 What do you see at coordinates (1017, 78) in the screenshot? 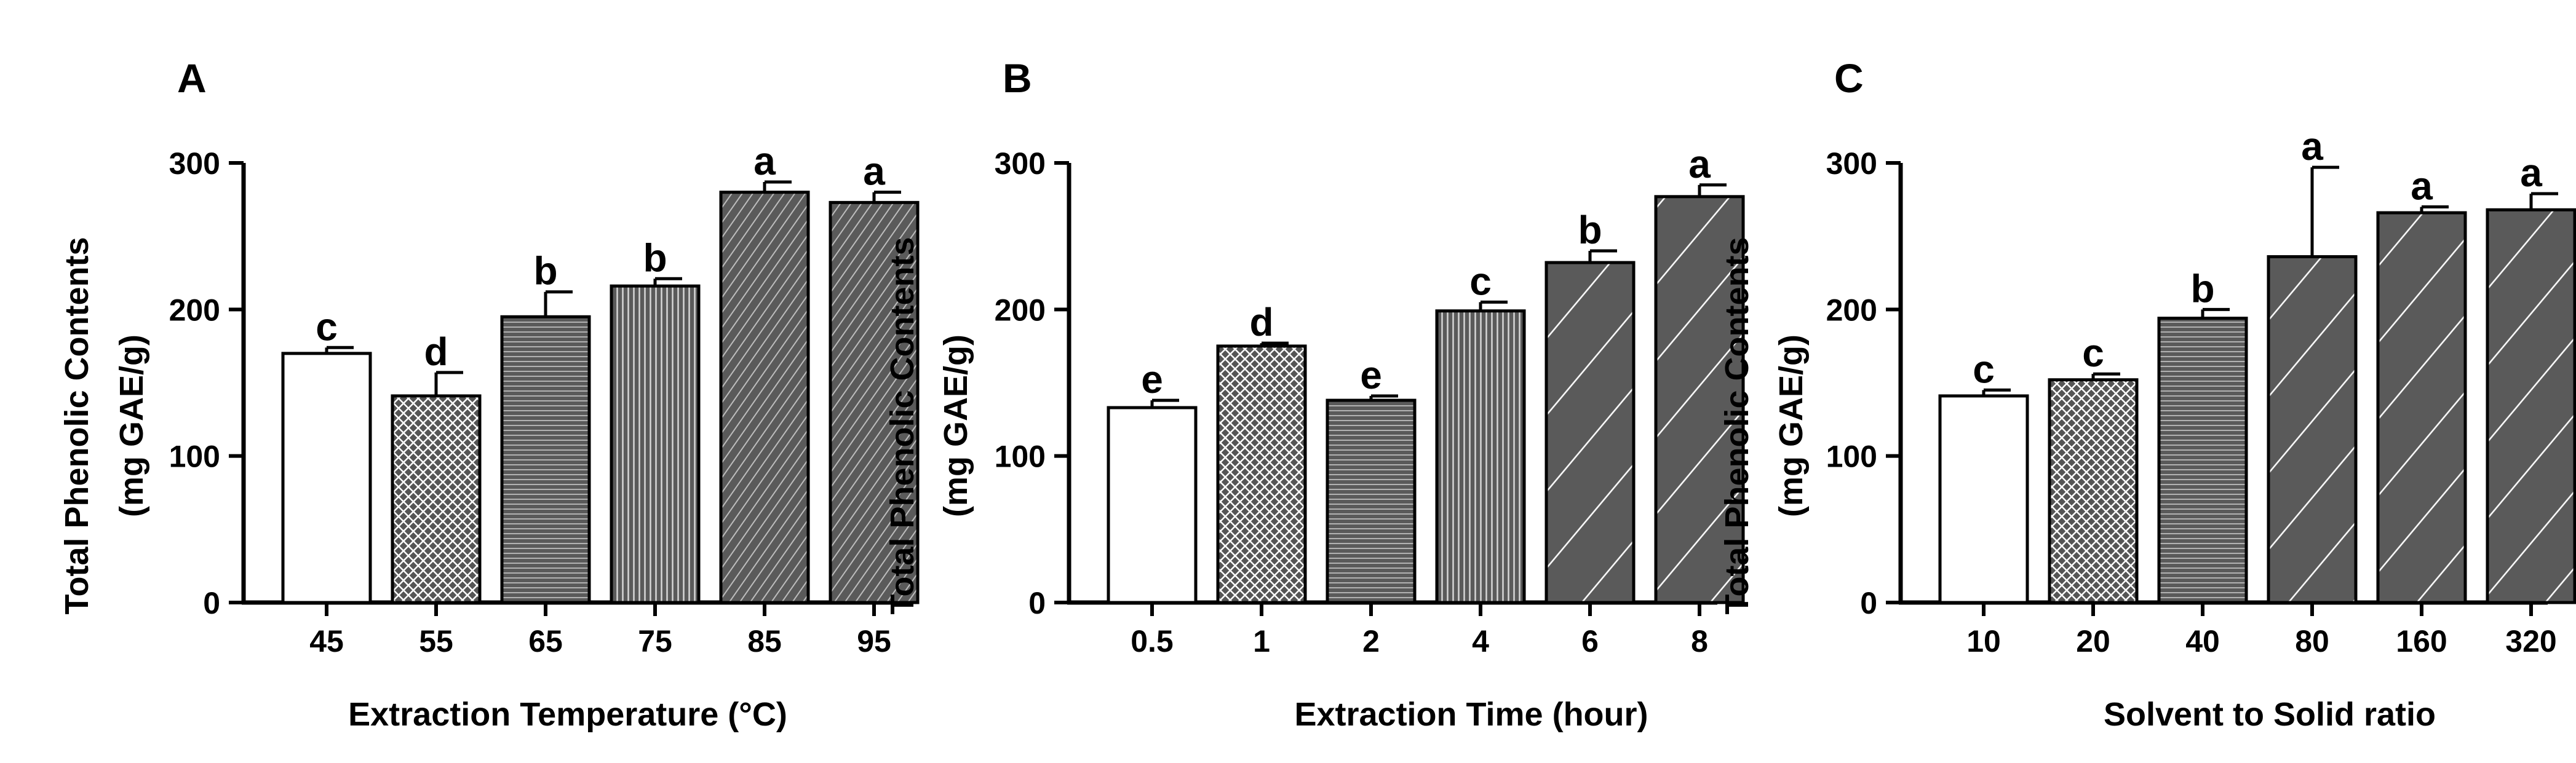
I see `panel-letter: B` at bounding box center [1017, 78].